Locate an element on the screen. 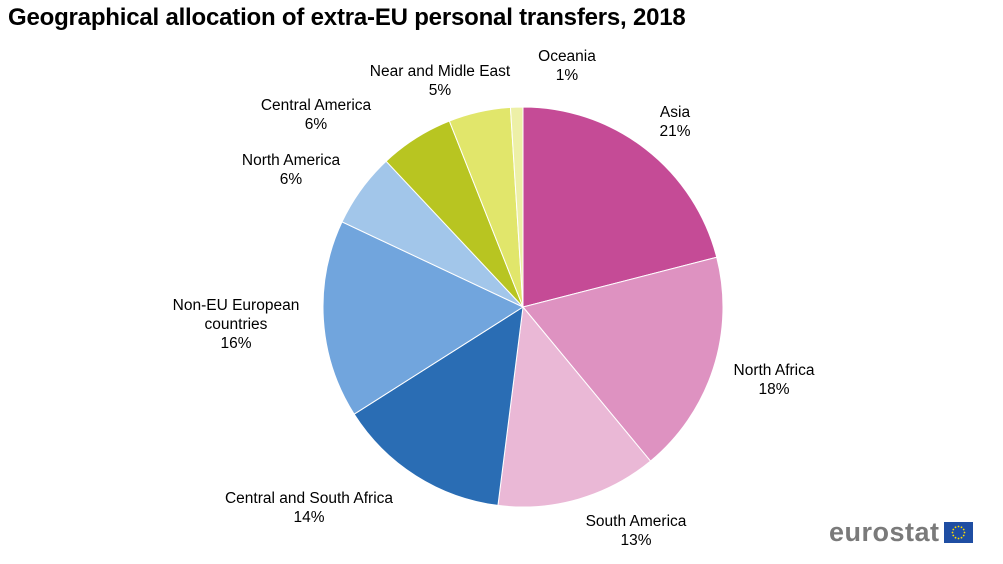 The height and width of the screenshot is (564, 1003). pie-slice-south-america is located at coordinates (574, 406).